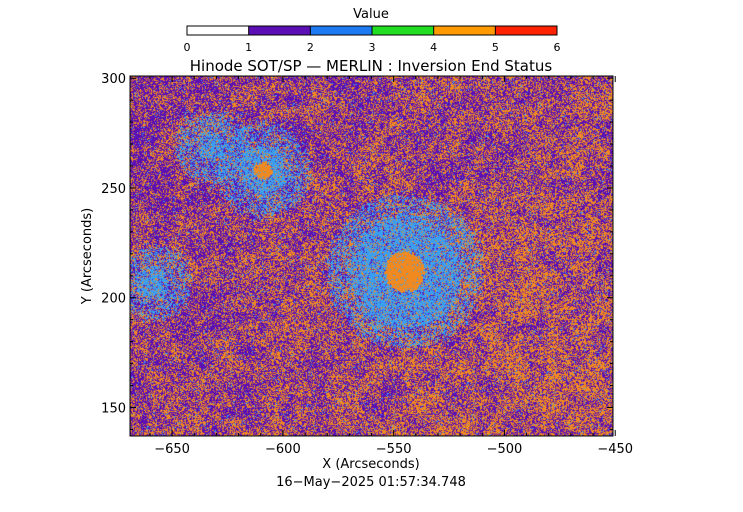 This screenshot has height=512, width=743. What do you see at coordinates (615, 449) in the screenshot?
I see `x-tick-label: −450` at bounding box center [615, 449].